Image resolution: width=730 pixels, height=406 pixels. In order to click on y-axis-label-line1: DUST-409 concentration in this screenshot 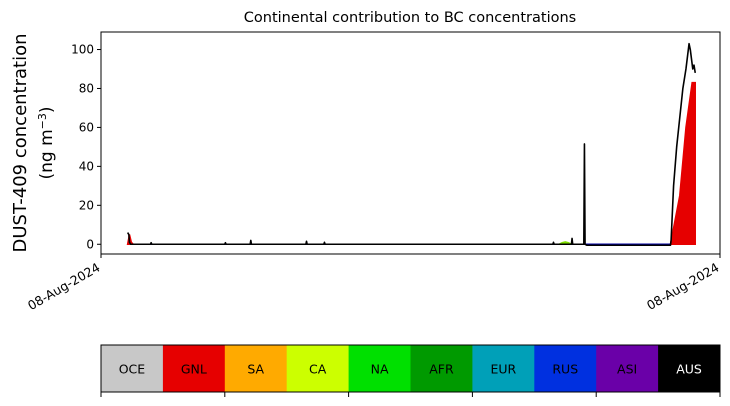, I will do `click(20, 142)`.